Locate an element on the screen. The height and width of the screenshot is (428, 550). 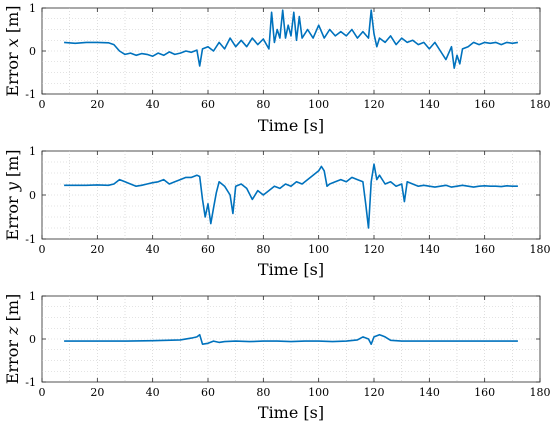
y-axis-label: Error y [m] is located at coordinates (12, 194).